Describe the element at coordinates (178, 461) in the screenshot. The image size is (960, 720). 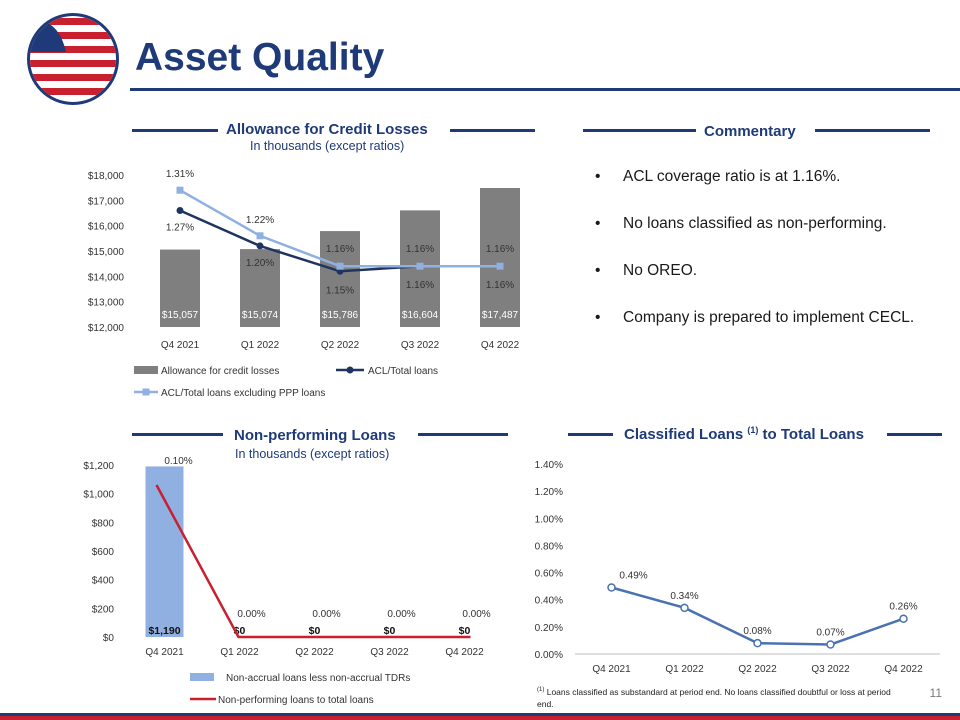
I see `npl-ratio-label: 0.10%` at that location.